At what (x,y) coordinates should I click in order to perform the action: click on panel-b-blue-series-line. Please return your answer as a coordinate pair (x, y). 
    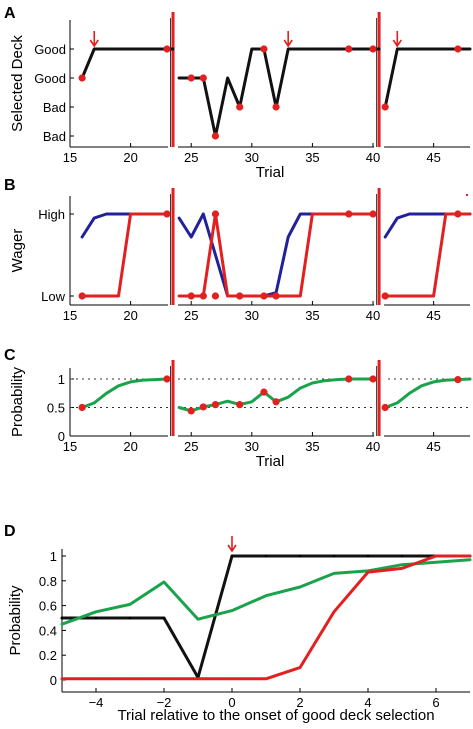
    Looking at the image, I should click on (124, 225).